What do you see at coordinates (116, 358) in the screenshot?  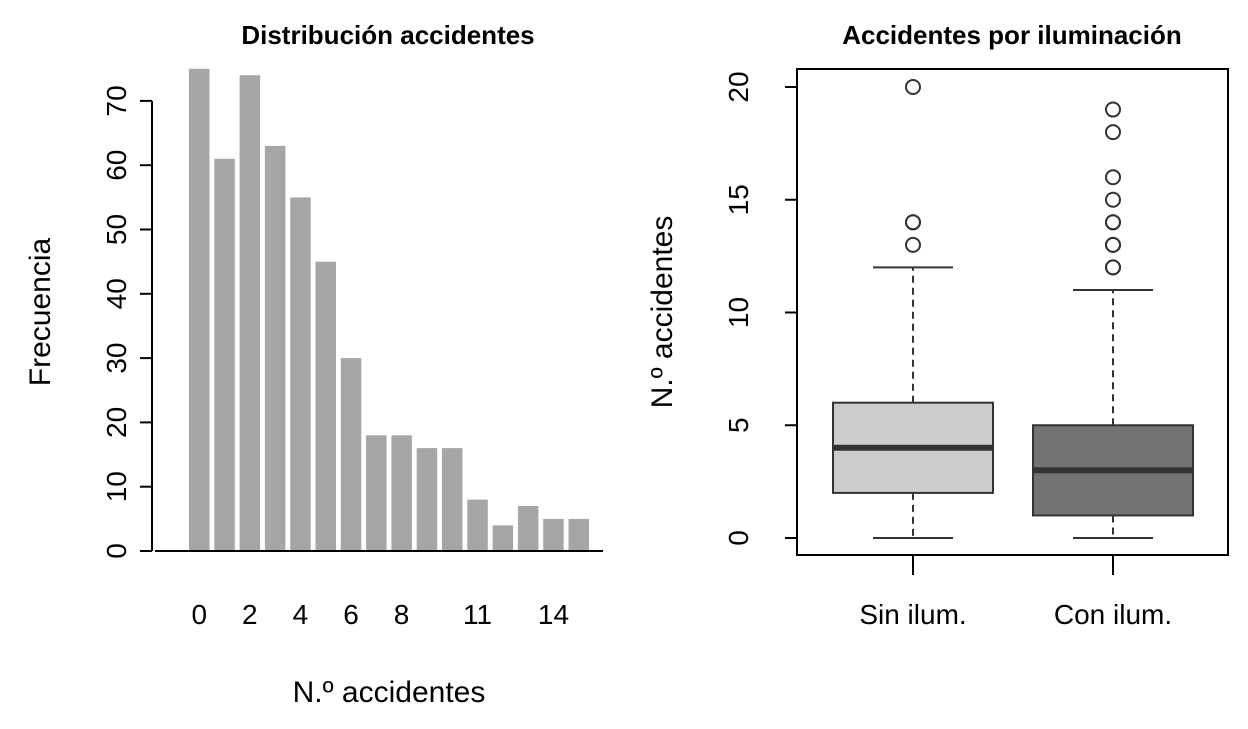 I see `histogram-y-tick-label: 30` at bounding box center [116, 358].